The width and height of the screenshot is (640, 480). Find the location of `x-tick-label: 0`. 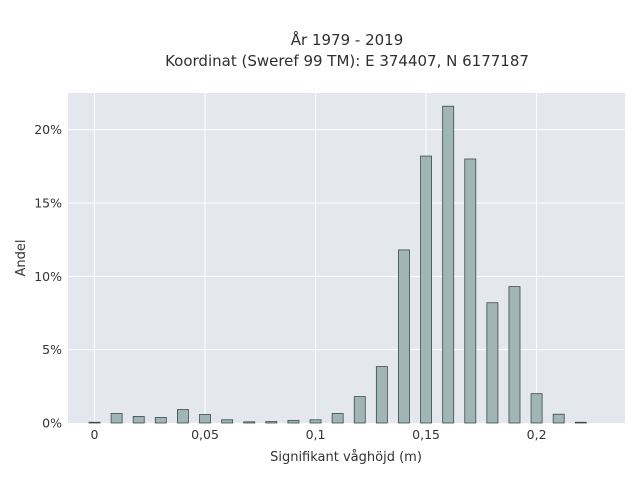

x-tick-label: 0 is located at coordinates (95, 434).